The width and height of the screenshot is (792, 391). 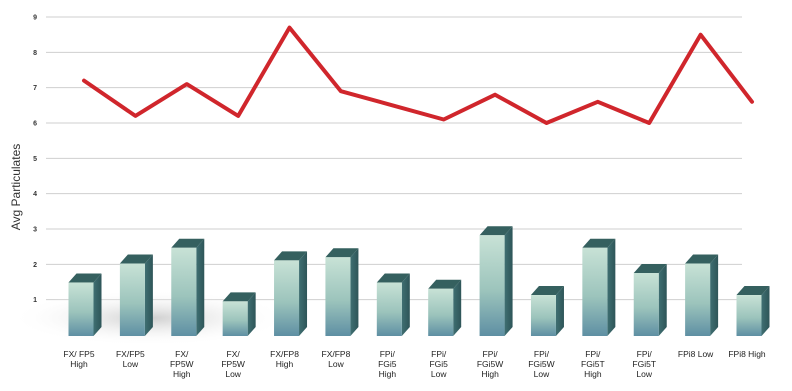 I want to click on x-tick-label: FX/ FP5 High, so click(x=78, y=359).